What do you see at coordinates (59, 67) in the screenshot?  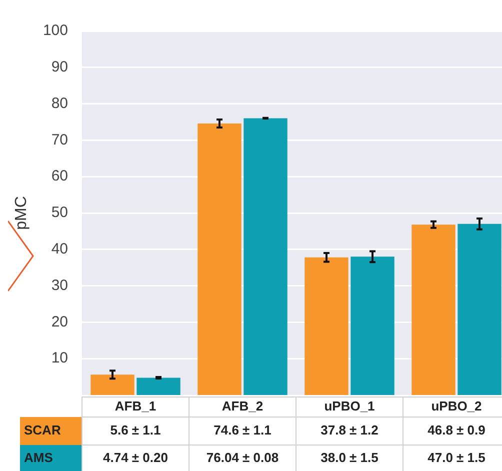 I see `y-tick-label: 90` at bounding box center [59, 67].